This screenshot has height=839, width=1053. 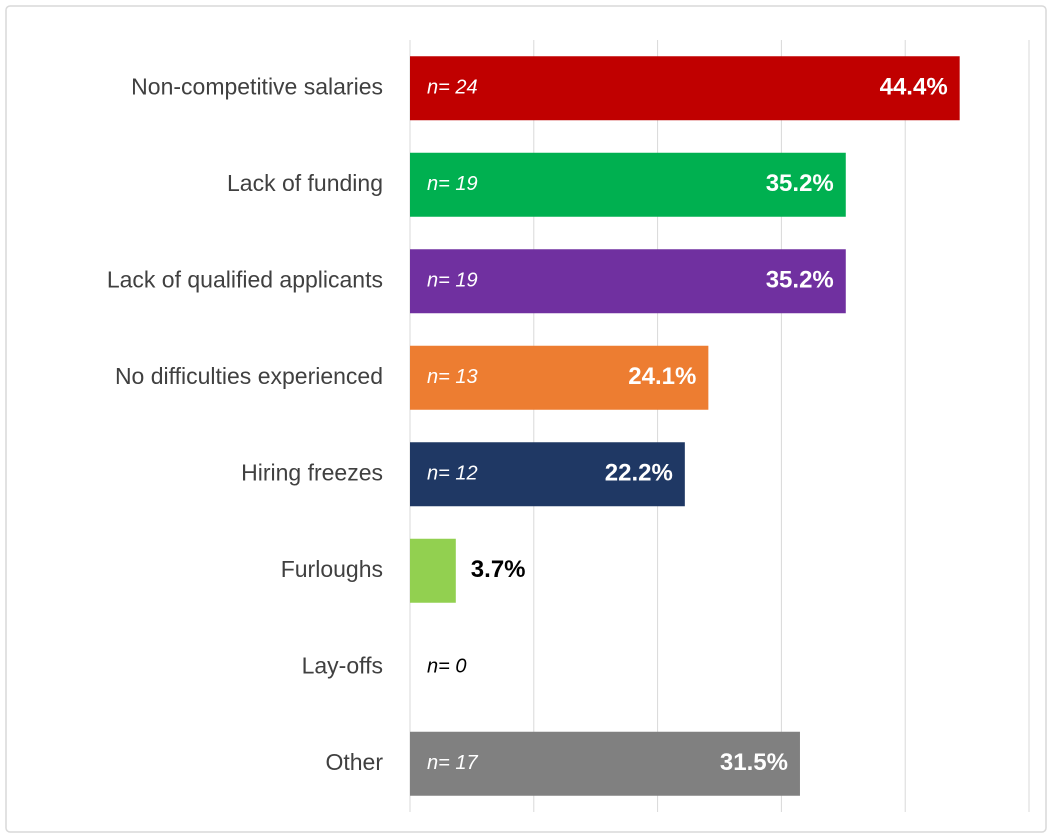 I want to click on y-tick-label: No difficulties experienced, so click(x=249, y=376).